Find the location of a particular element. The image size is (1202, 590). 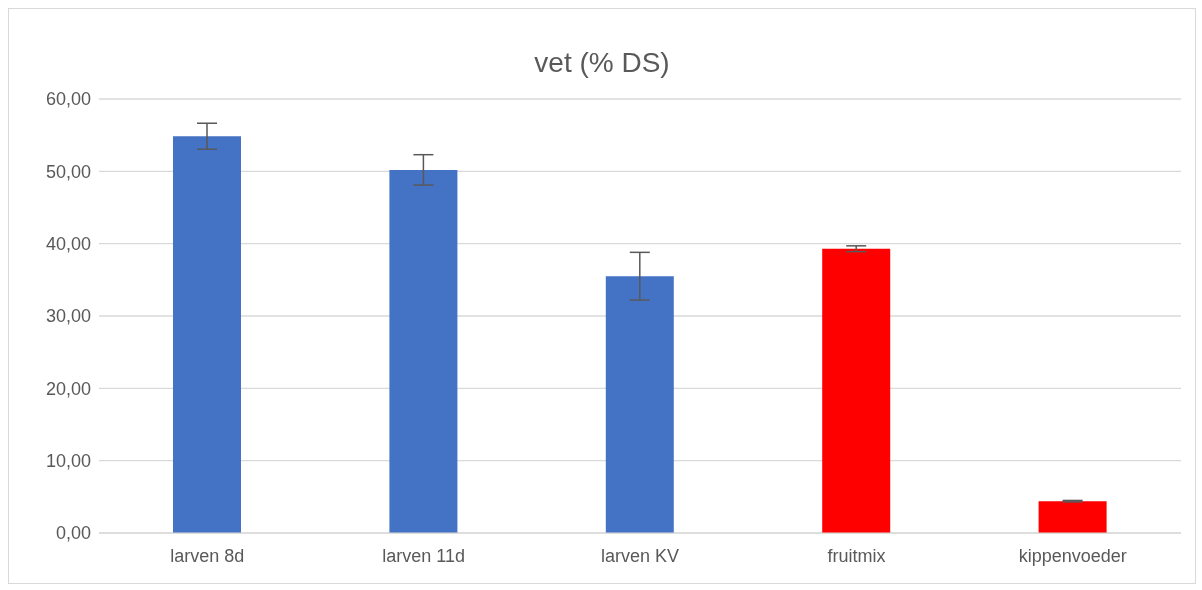

x-tick-label: larven 8d is located at coordinates (207, 555).